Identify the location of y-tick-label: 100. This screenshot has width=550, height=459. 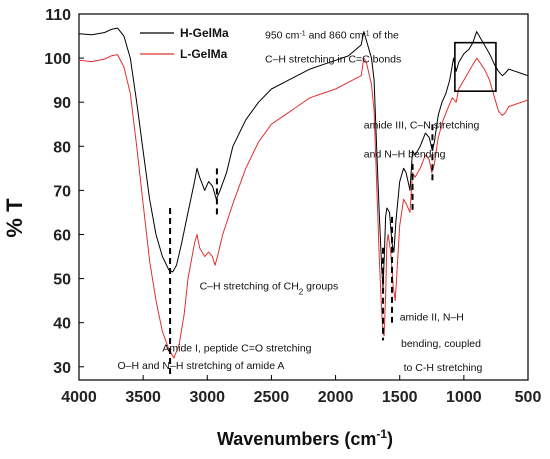
(57, 59).